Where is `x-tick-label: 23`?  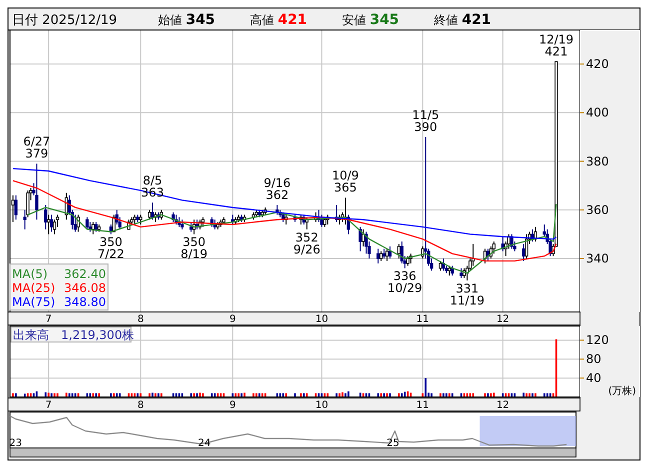 x-tick-label: 23 is located at coordinates (15, 443).